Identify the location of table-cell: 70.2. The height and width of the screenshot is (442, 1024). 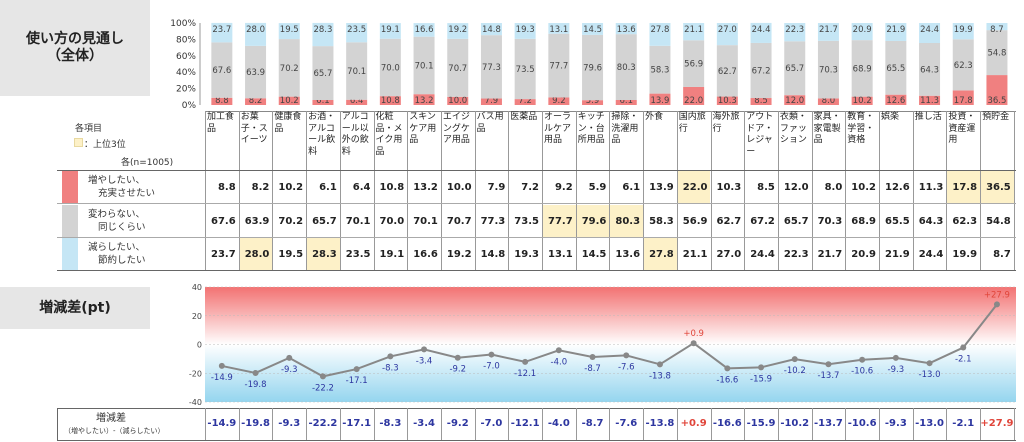
(291, 221).